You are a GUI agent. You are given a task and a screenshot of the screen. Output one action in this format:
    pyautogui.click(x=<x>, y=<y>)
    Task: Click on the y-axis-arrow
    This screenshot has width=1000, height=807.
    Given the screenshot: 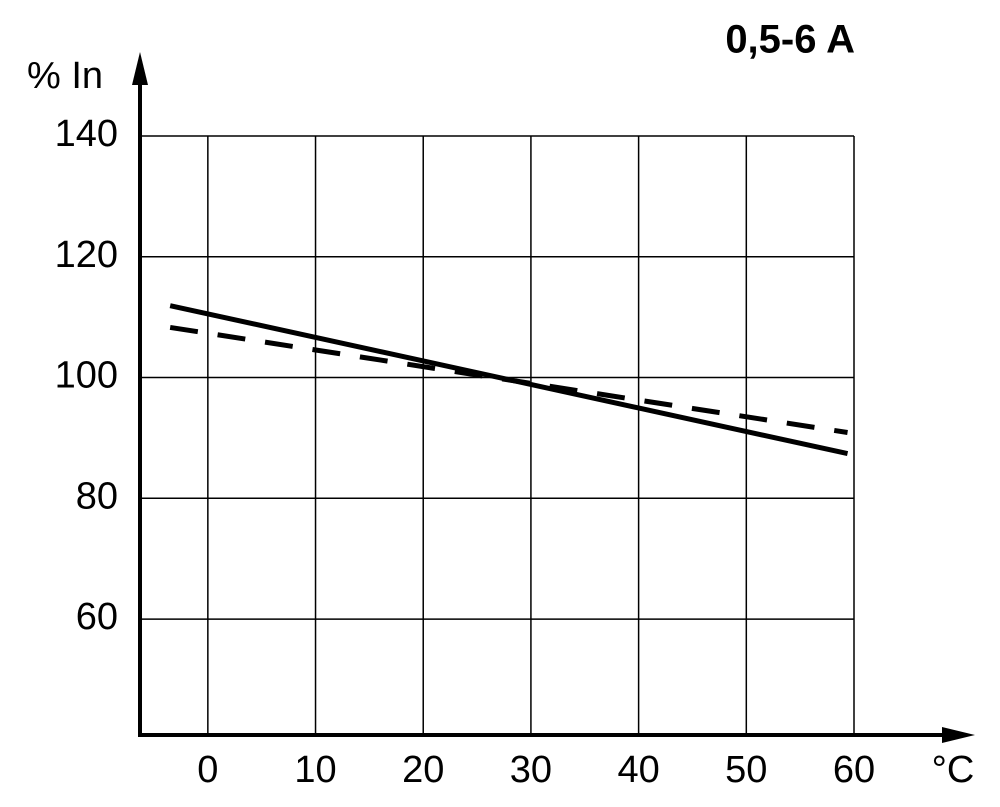 What is the action you would take?
    pyautogui.click(x=140, y=68)
    